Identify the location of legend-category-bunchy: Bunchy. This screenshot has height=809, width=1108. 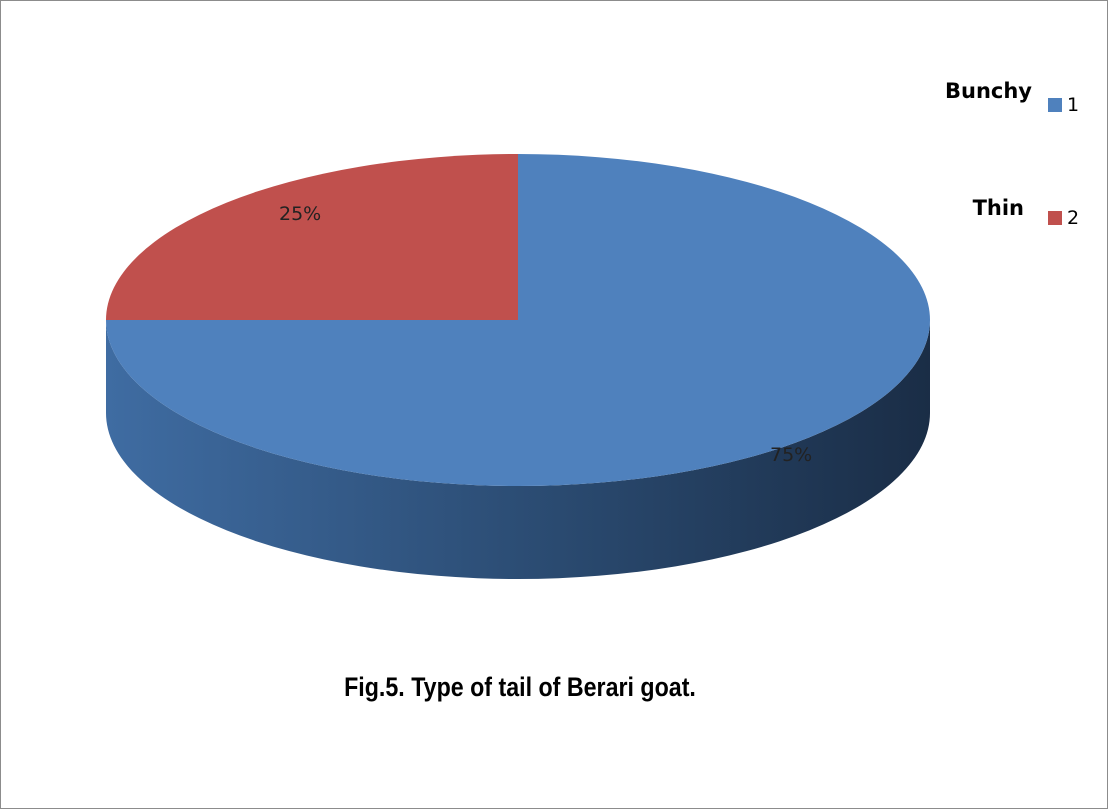
(988, 91).